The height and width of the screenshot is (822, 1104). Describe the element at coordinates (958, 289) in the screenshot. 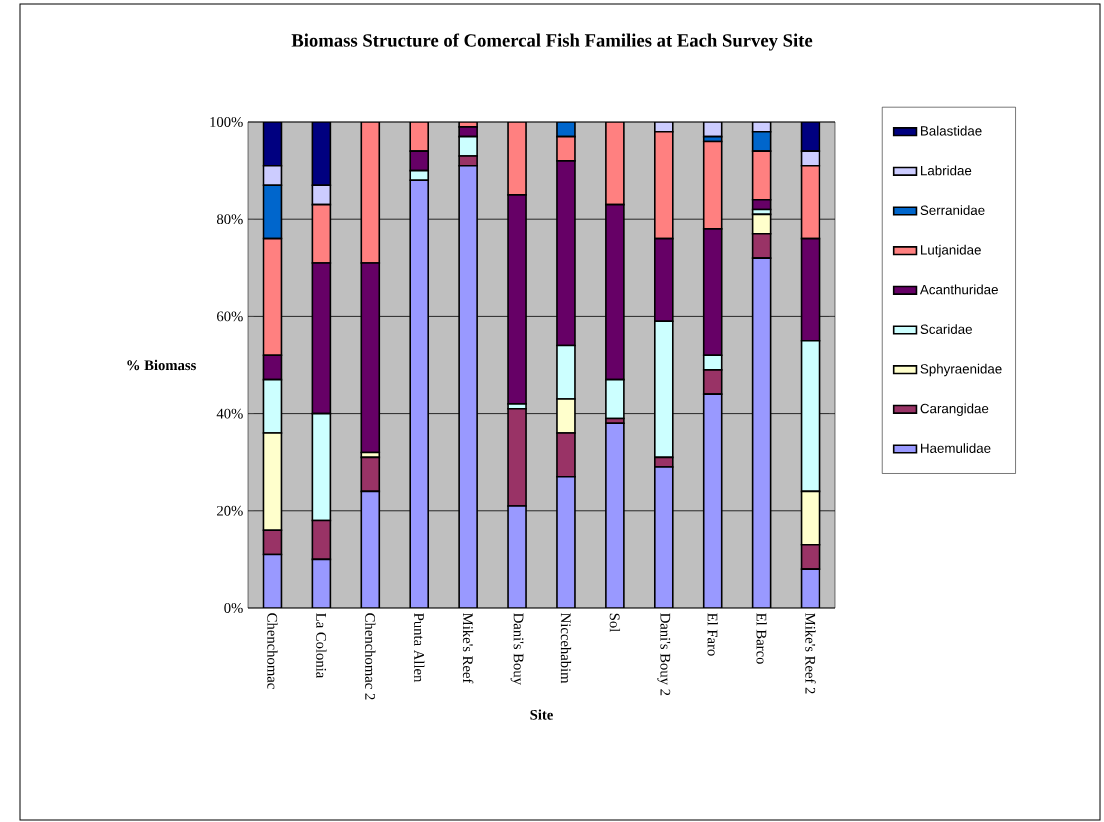

I see `legend-label: Acanthuridae` at that location.